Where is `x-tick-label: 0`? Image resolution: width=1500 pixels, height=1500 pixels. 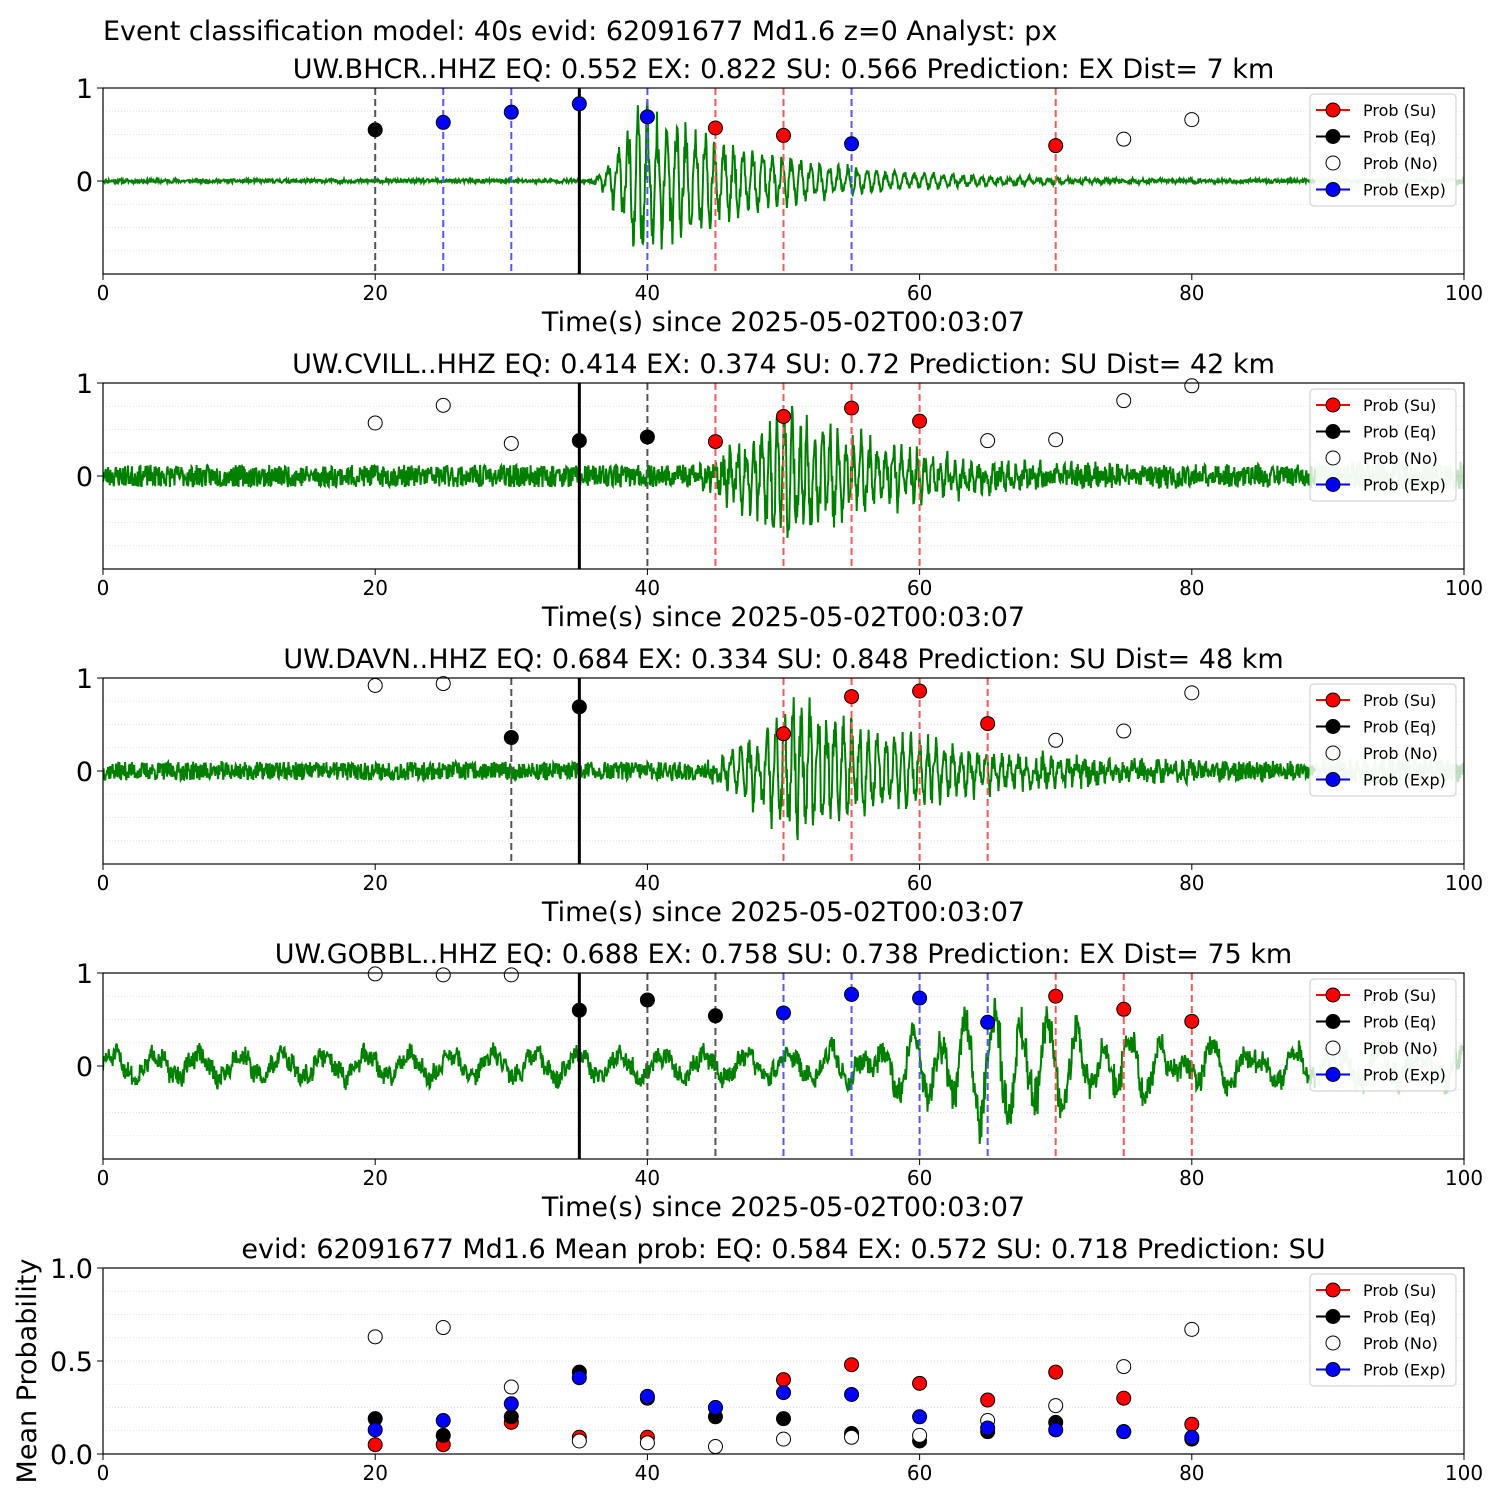 x-tick-label: 0 is located at coordinates (103, 1473).